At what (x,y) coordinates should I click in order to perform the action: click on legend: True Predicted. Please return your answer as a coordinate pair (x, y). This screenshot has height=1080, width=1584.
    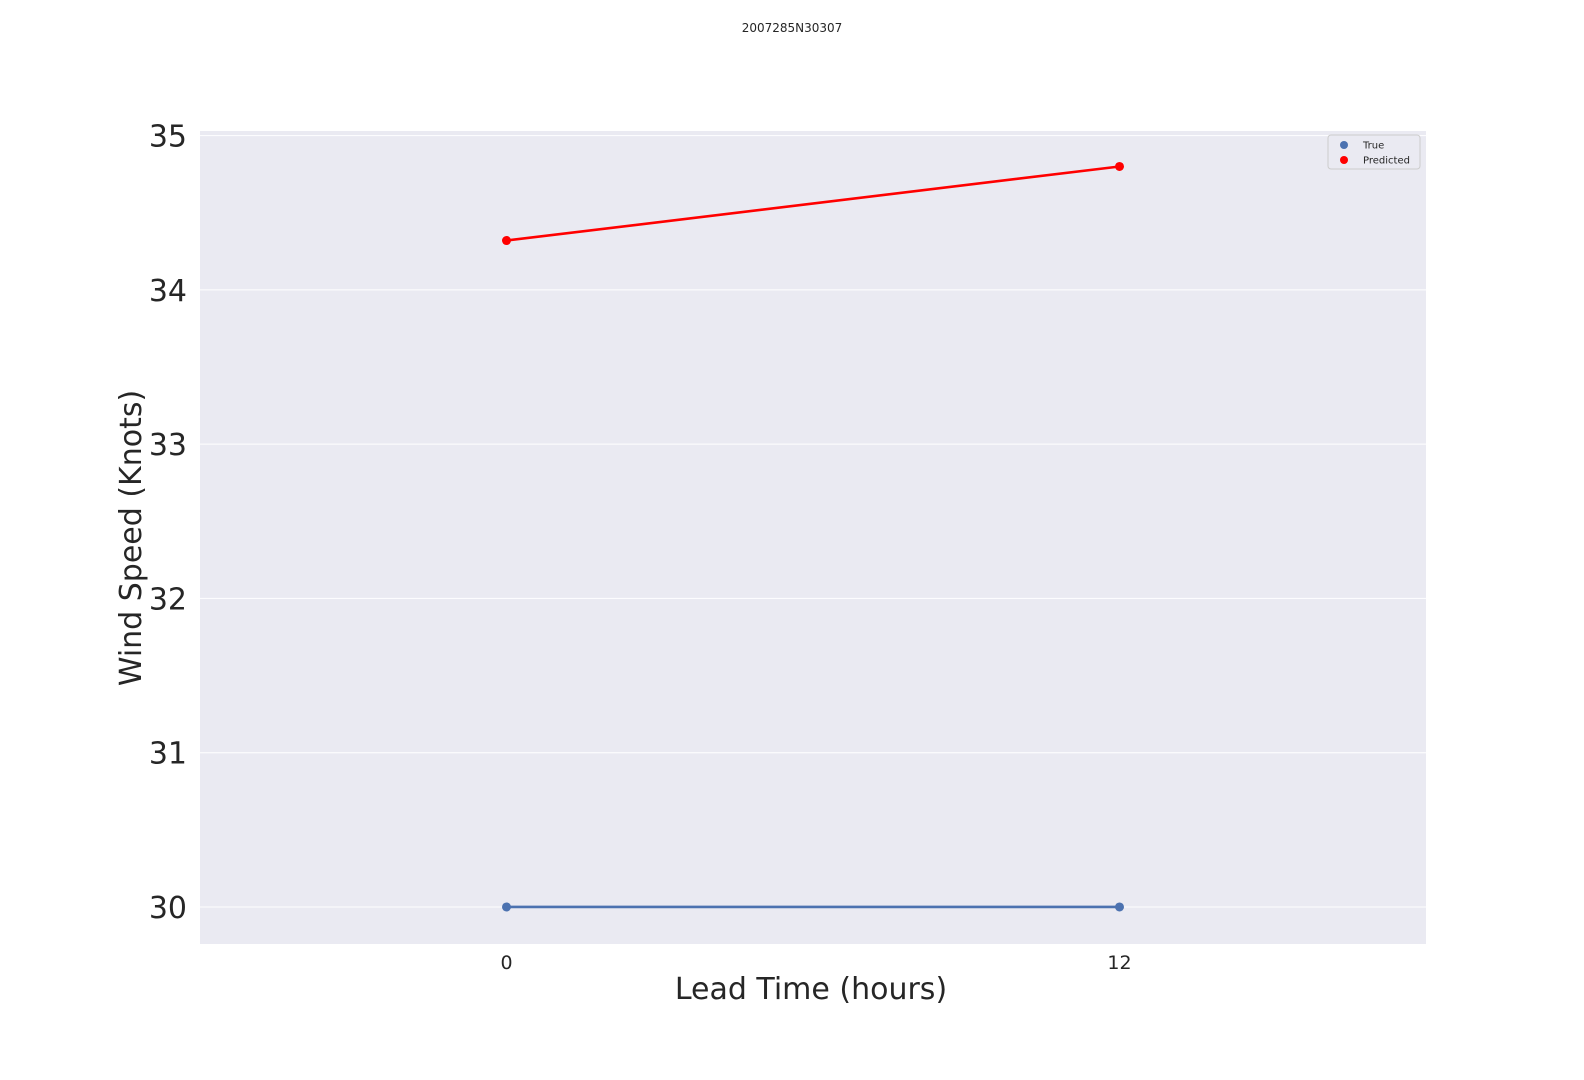
    Looking at the image, I should click on (1374, 152).